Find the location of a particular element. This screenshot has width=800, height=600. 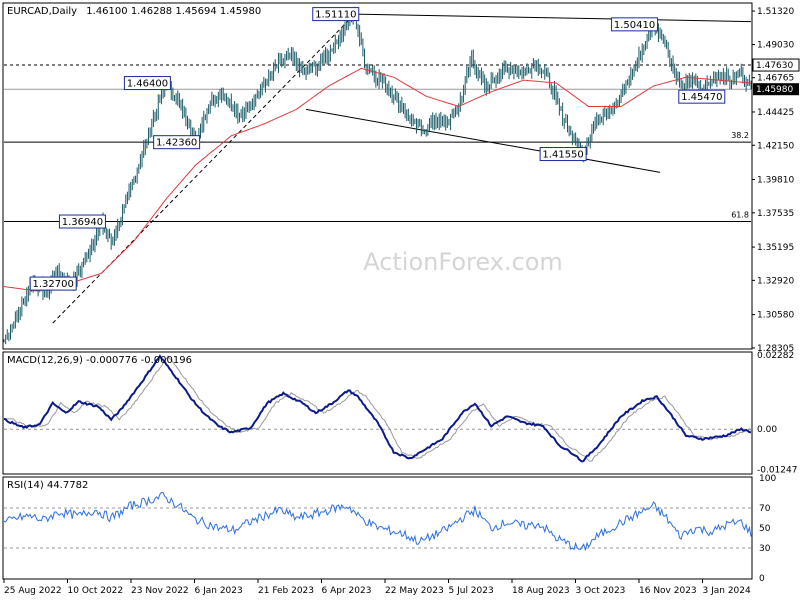

level-price-label: 1.47630 is located at coordinates (774, 66).